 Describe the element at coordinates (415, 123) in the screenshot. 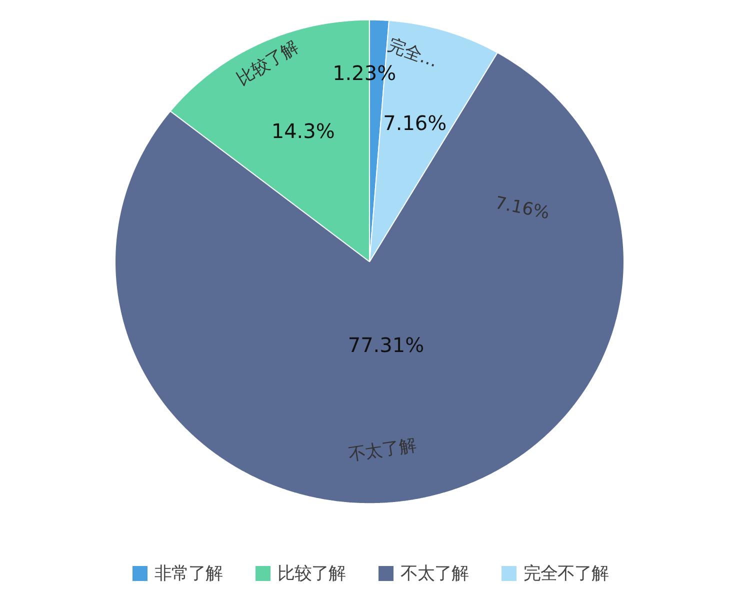

I see `data-label: 7.16%` at that location.